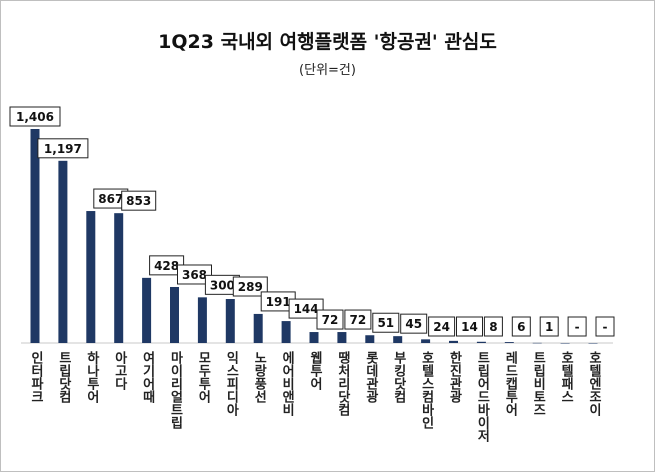 This screenshot has height=472, width=655. What do you see at coordinates (222, 285) in the screenshot?
I see `data-label: 300` at bounding box center [222, 285].